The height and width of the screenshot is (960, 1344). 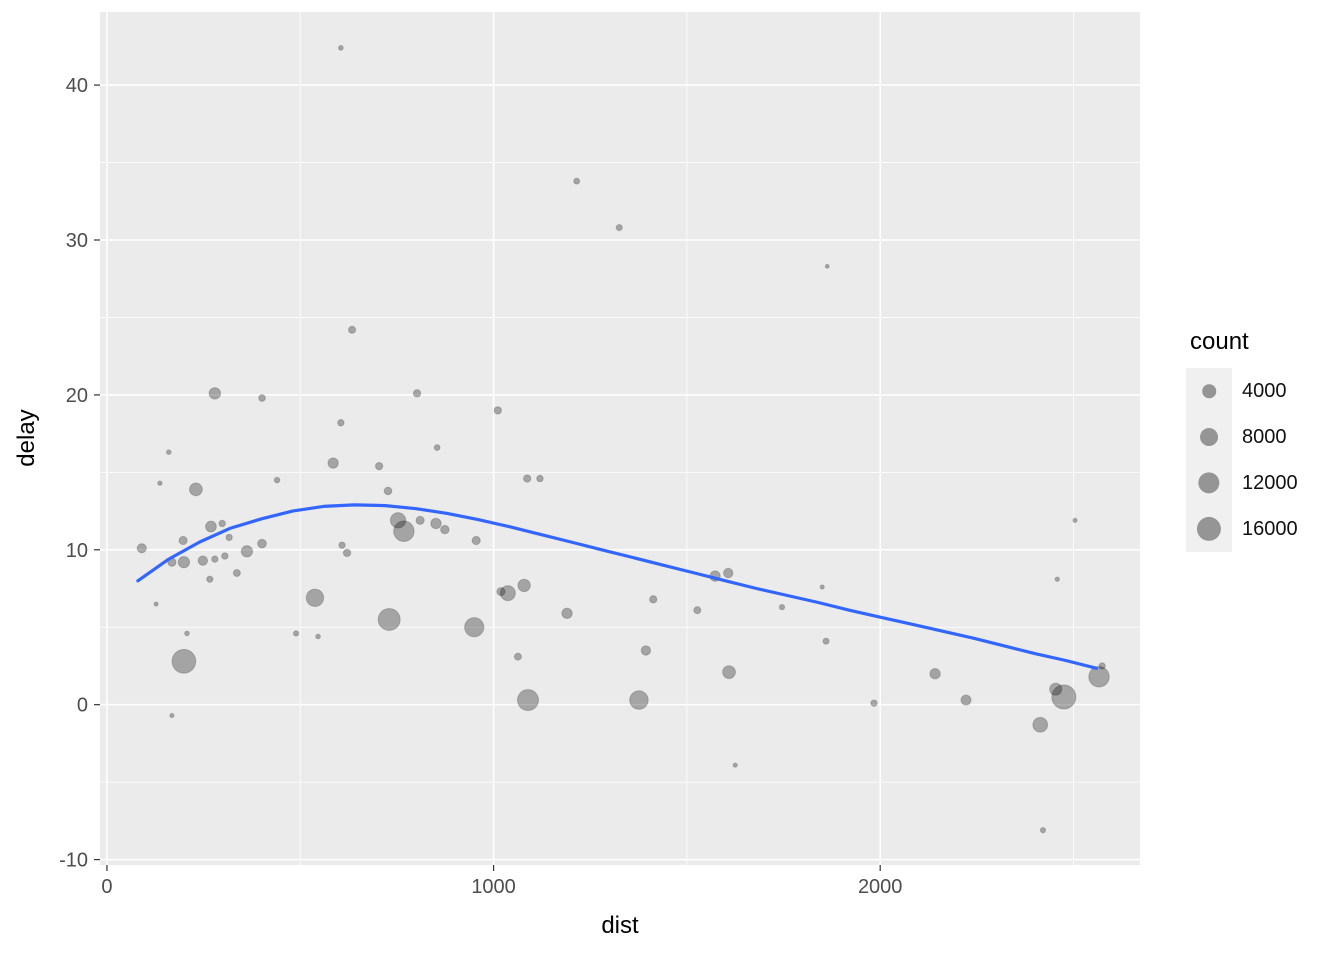 I want to click on x-tick-label: 2000, so click(x=880, y=887).